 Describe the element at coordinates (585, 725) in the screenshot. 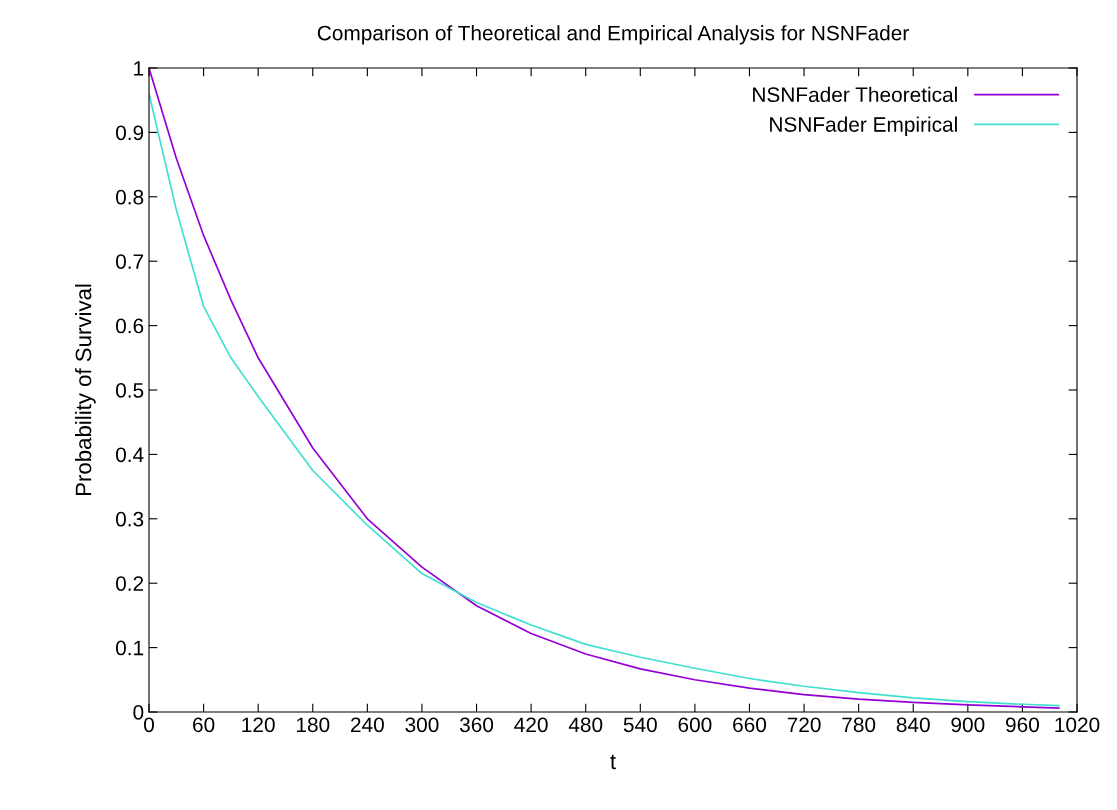

I see `x-tick-label: 480` at that location.